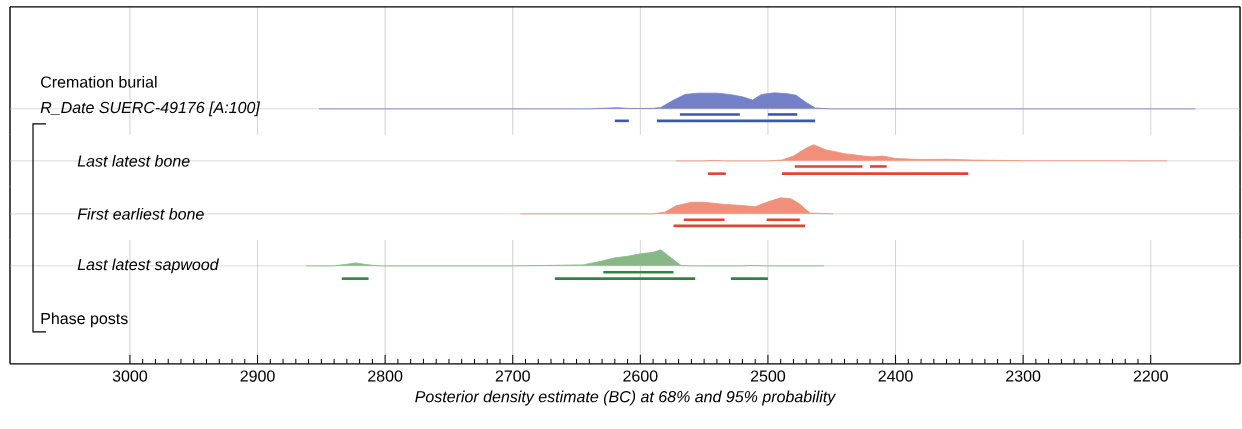 This screenshot has width=1242, height=429. Describe the element at coordinates (99, 82) in the screenshot. I see `text: Cremation burial` at that location.